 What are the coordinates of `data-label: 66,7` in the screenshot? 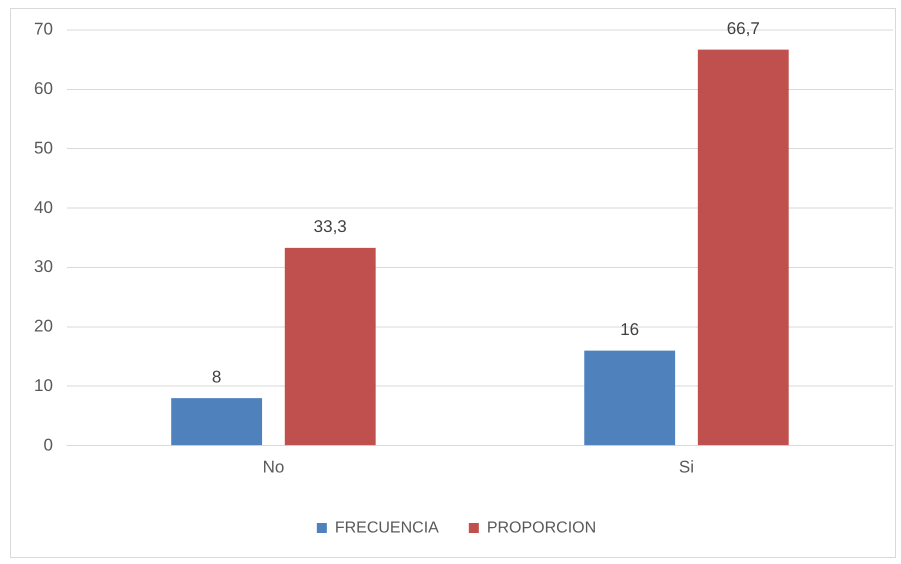 It's located at (743, 28).